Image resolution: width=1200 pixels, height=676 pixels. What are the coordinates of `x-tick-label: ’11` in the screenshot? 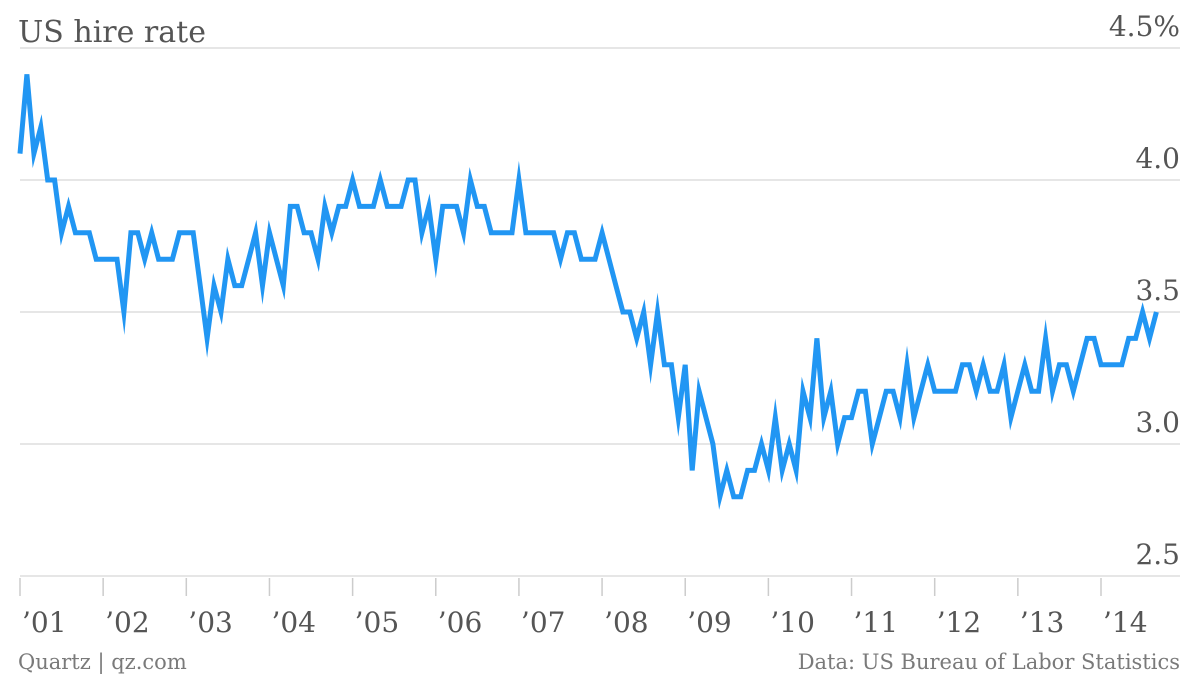 It's located at (876, 622).